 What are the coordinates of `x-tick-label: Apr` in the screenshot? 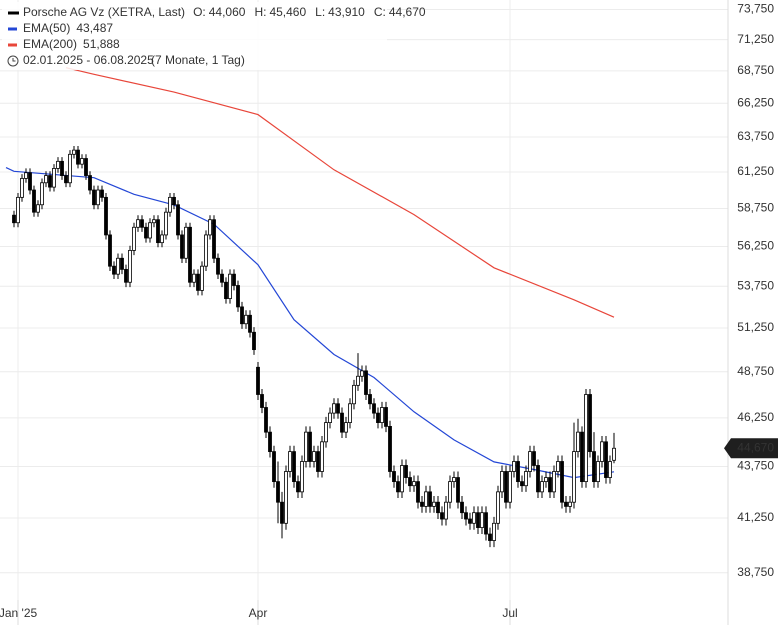 It's located at (258, 613).